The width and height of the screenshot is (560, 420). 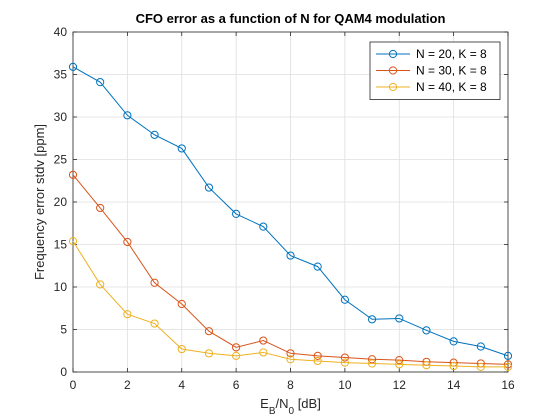 What do you see at coordinates (451, 71) in the screenshot?
I see `legend-label: N = 30, K = 8` at bounding box center [451, 71].